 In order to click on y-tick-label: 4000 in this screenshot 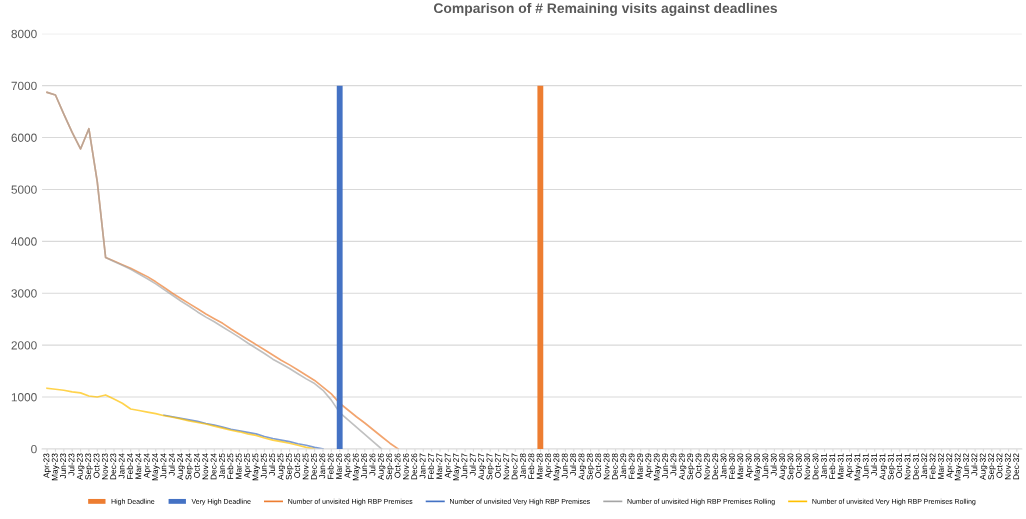, I will do `click(24, 241)`.